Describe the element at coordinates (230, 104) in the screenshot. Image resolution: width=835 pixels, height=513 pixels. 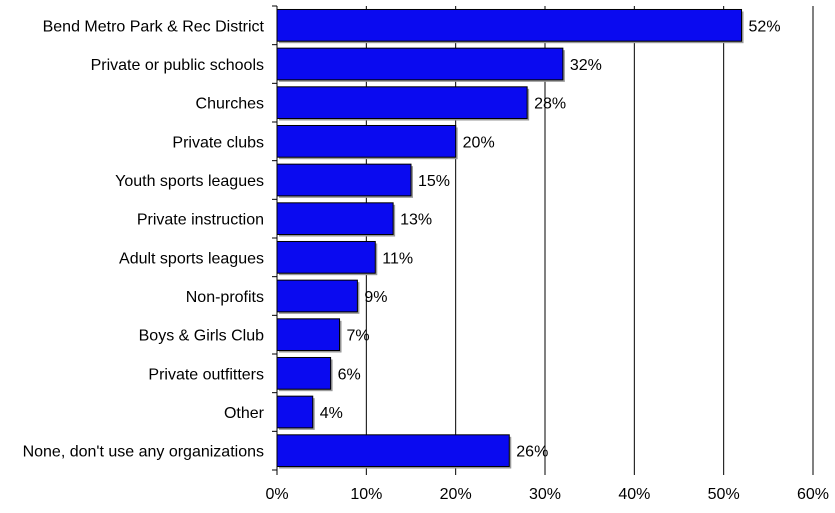
I see `category-label: Churches` at that location.